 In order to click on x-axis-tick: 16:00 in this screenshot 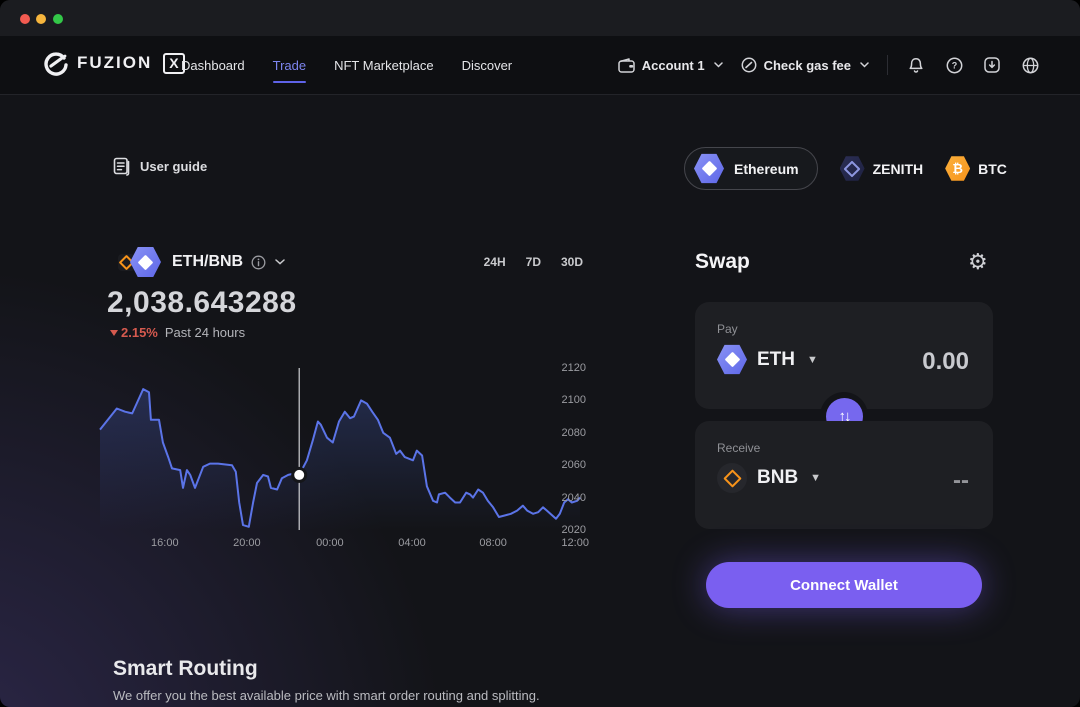, I will do `click(165, 543)`.